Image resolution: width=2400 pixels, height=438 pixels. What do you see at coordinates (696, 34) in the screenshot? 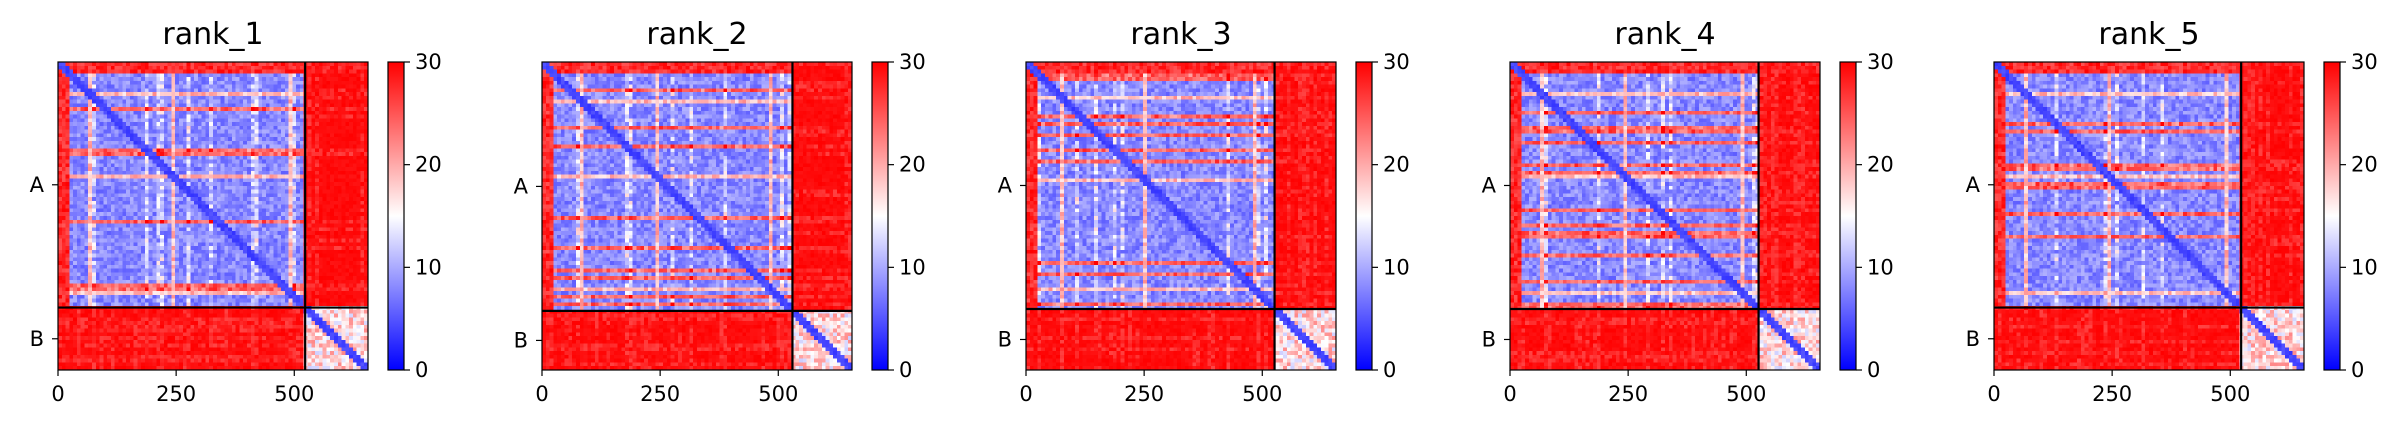
I see `panel-title: rank_2` at bounding box center [696, 34].